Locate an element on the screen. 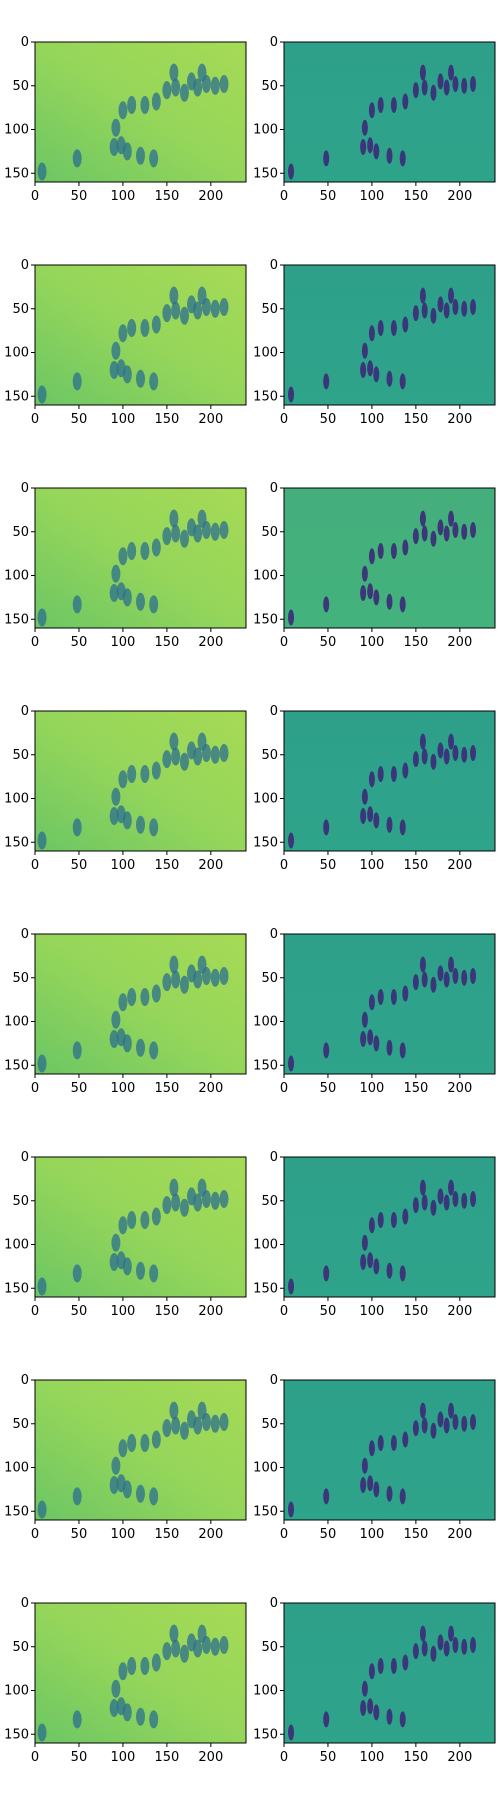  y-tick-label: 0 is located at coordinates (25, 1380).